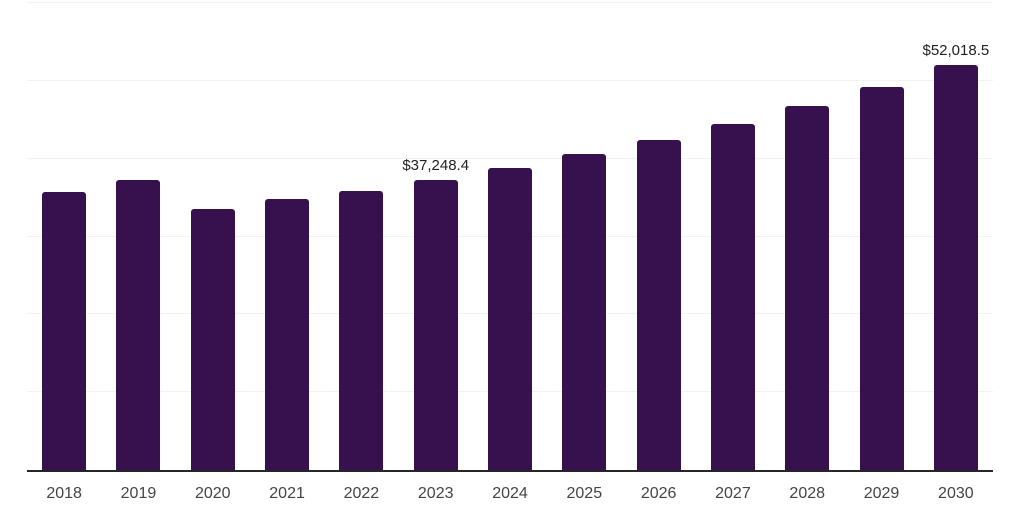 This screenshot has height=512, width=1024. What do you see at coordinates (658, 304) in the screenshot?
I see `bar-2026` at bounding box center [658, 304].